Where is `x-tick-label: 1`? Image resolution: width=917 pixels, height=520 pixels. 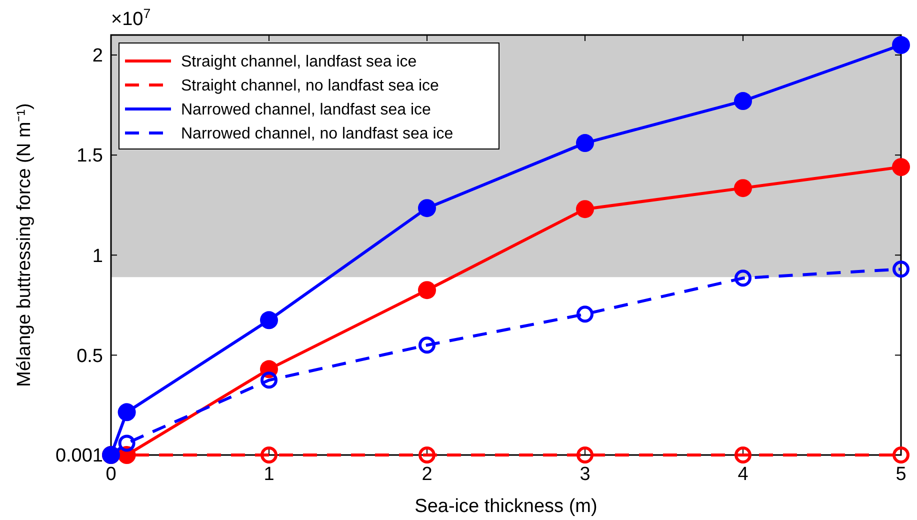
x-tick-label: 1 is located at coordinates (269, 474).